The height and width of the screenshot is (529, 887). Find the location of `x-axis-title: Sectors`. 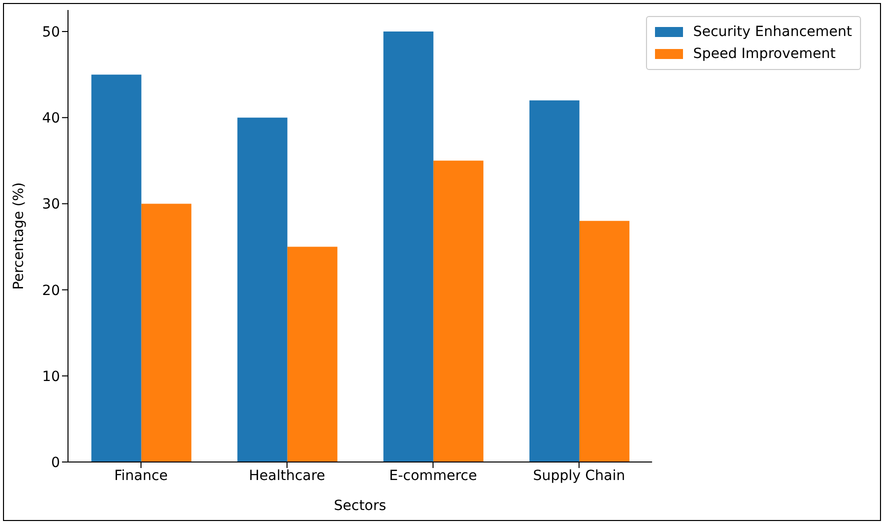

x-axis-title: Sectors is located at coordinates (360, 506).